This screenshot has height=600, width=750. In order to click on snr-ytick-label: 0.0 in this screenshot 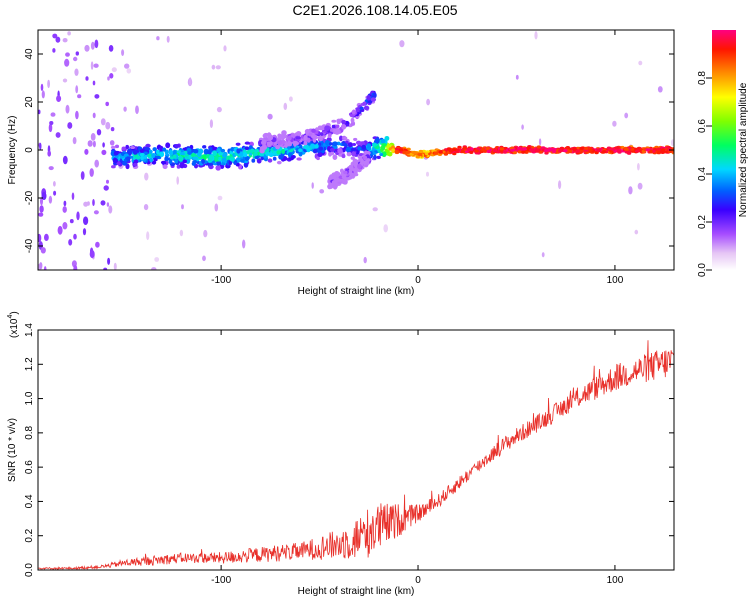, I will do `click(29, 570)`.